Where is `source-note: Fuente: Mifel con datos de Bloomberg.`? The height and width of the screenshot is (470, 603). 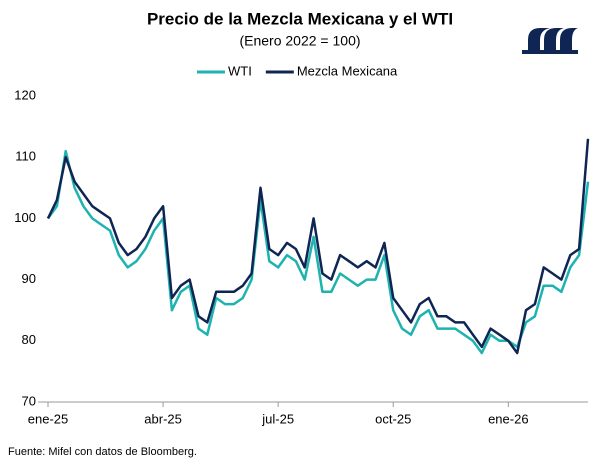
source-note: Fuente: Mifel con datos de Bloomberg. is located at coordinates (102, 452).